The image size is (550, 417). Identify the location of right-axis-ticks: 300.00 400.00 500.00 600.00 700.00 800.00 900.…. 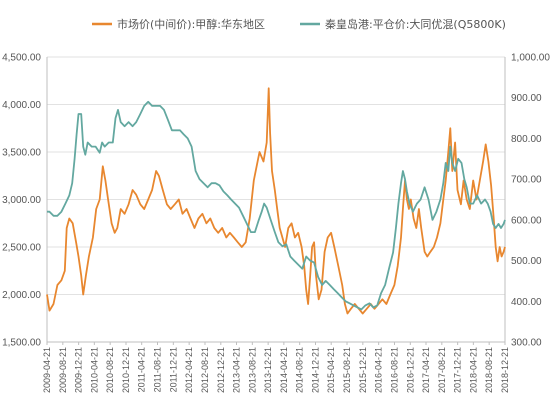
(530, 201).